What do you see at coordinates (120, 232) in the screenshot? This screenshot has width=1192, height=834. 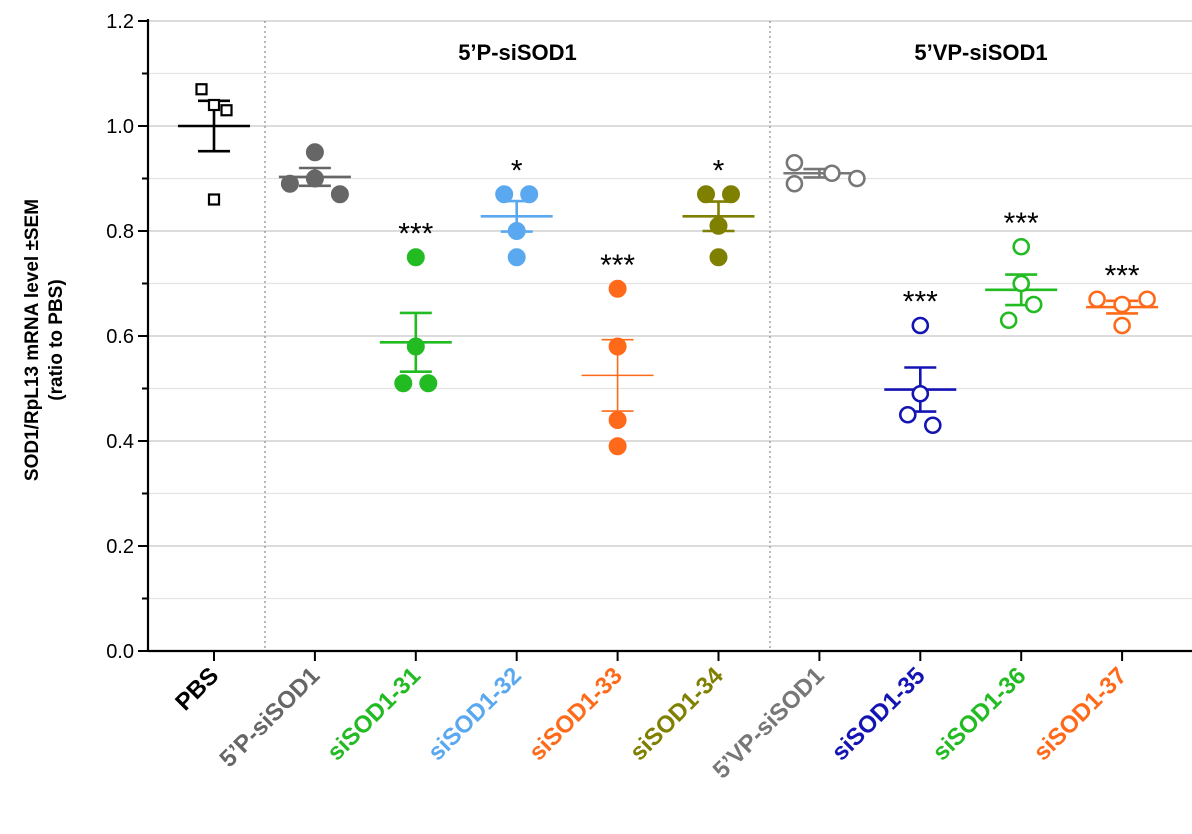 I see `y-tick-label: 0.8` at bounding box center [120, 232].